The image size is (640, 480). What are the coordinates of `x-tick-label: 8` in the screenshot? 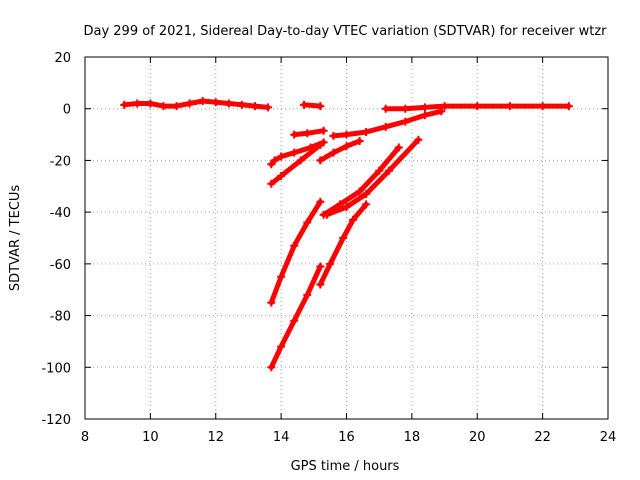 It's located at (85, 437).